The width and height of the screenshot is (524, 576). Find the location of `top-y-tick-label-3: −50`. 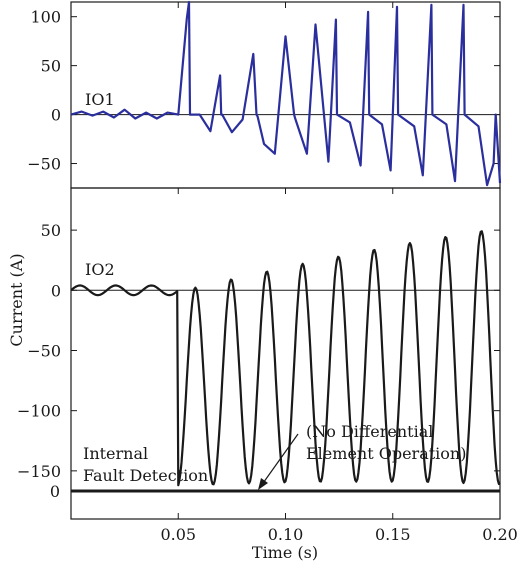

top-y-tick-label-3: −50 is located at coordinates (44, 164).